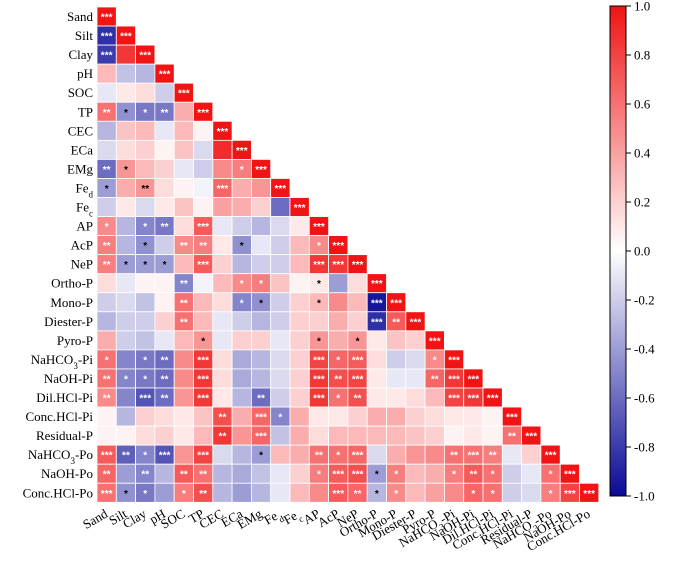 The image size is (685, 570). What do you see at coordinates (261, 284) in the screenshot?
I see `sig-14-8: *` at bounding box center [261, 284].